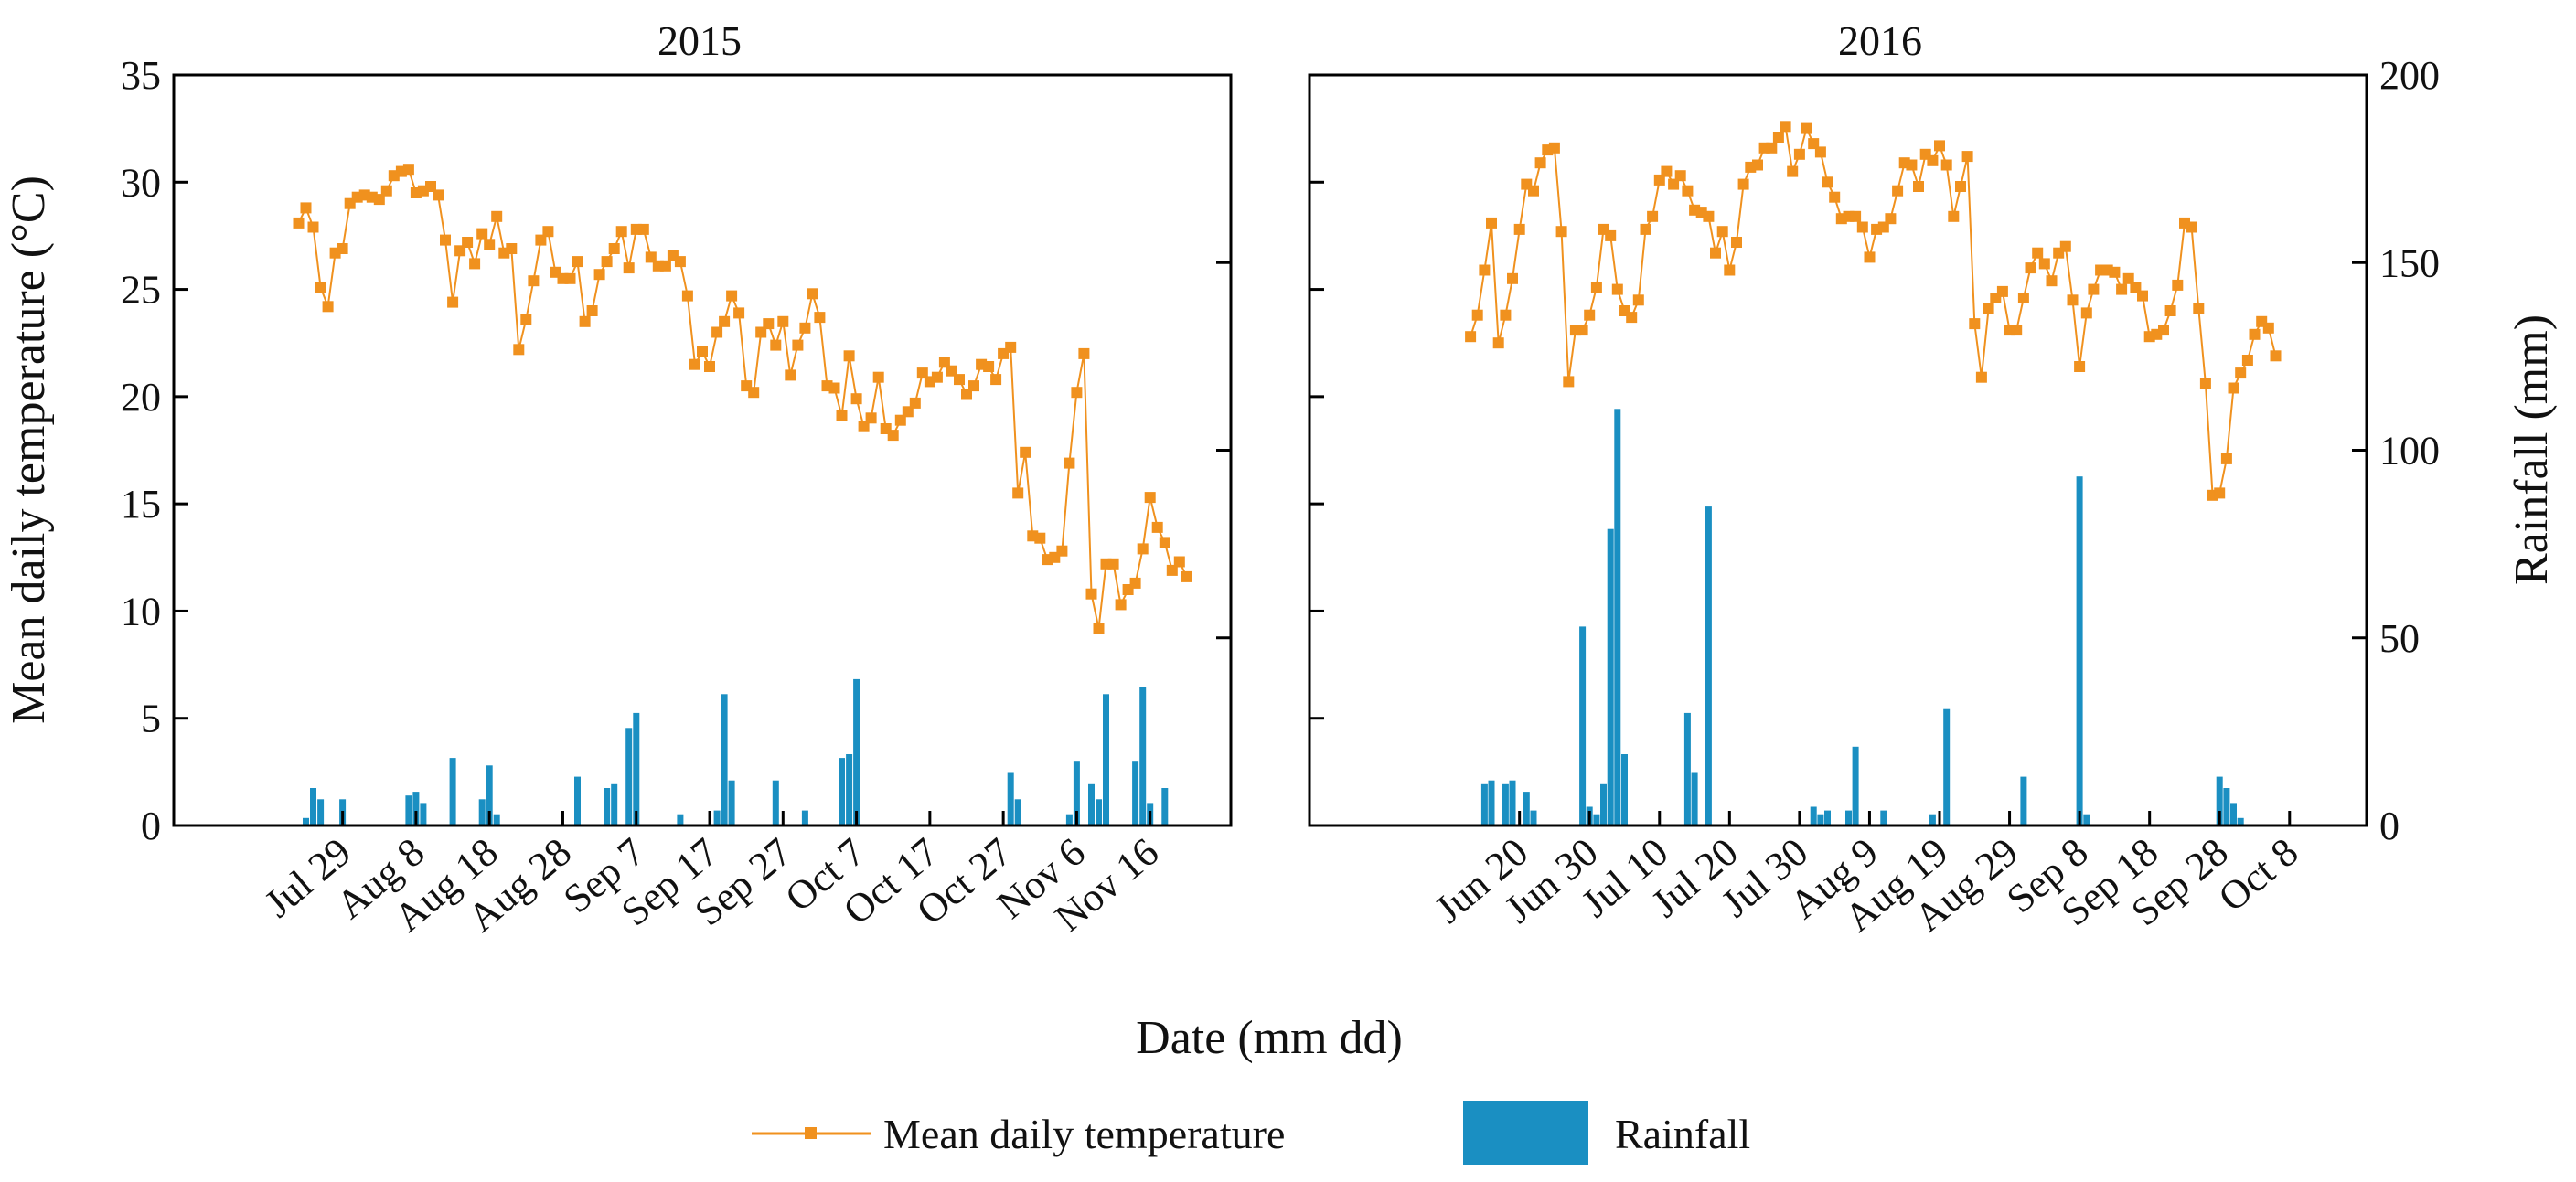 This screenshot has width=2576, height=1182. I want to click on y-right-tick-label-2: 100, so click(2409, 451).